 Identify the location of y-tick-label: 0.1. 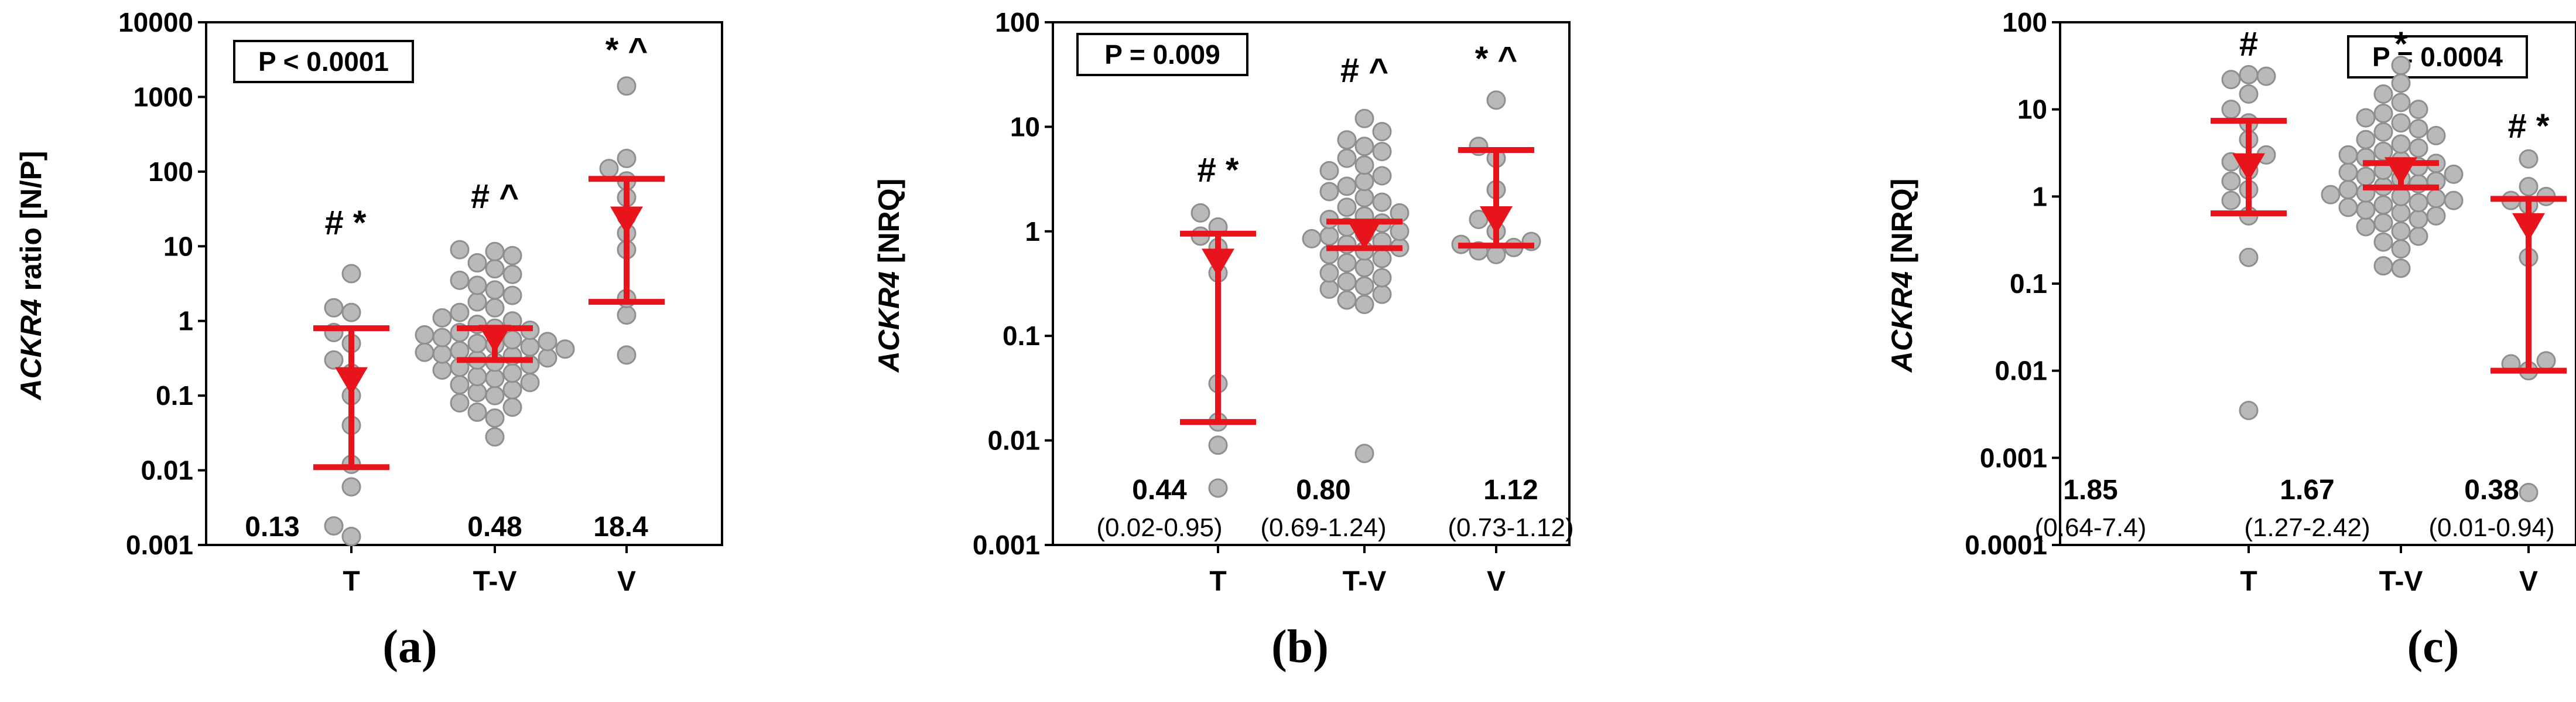
(2028, 283).